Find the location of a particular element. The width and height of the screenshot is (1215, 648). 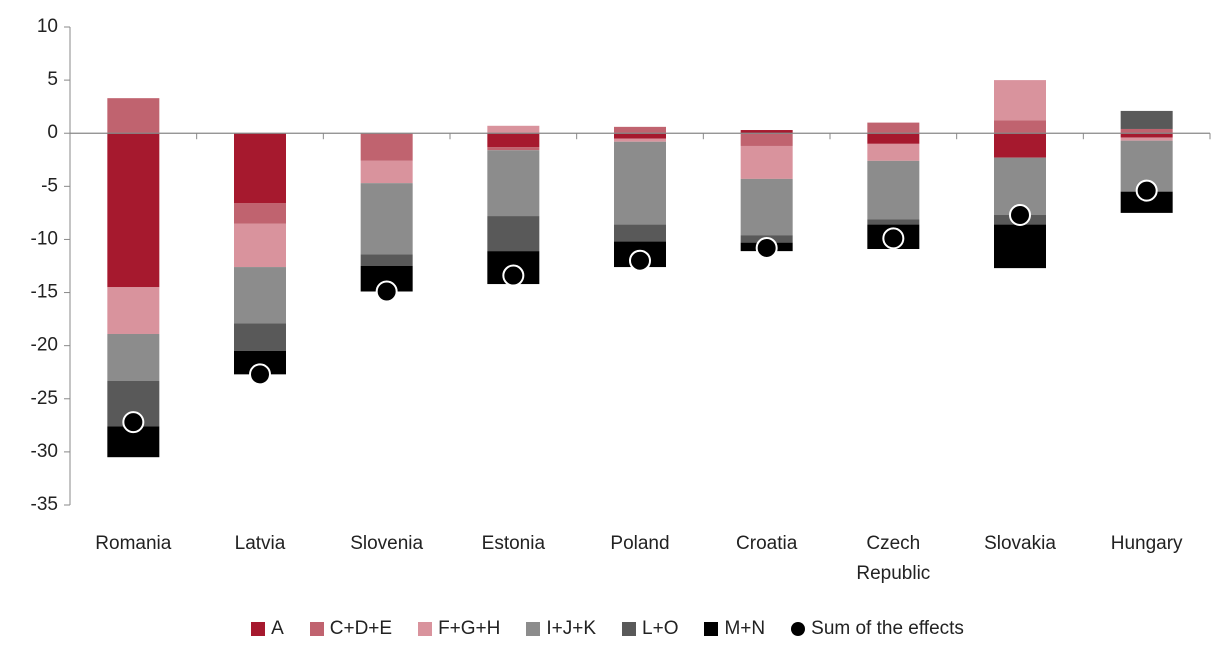

x-tick-label: Croatia is located at coordinates (767, 543).